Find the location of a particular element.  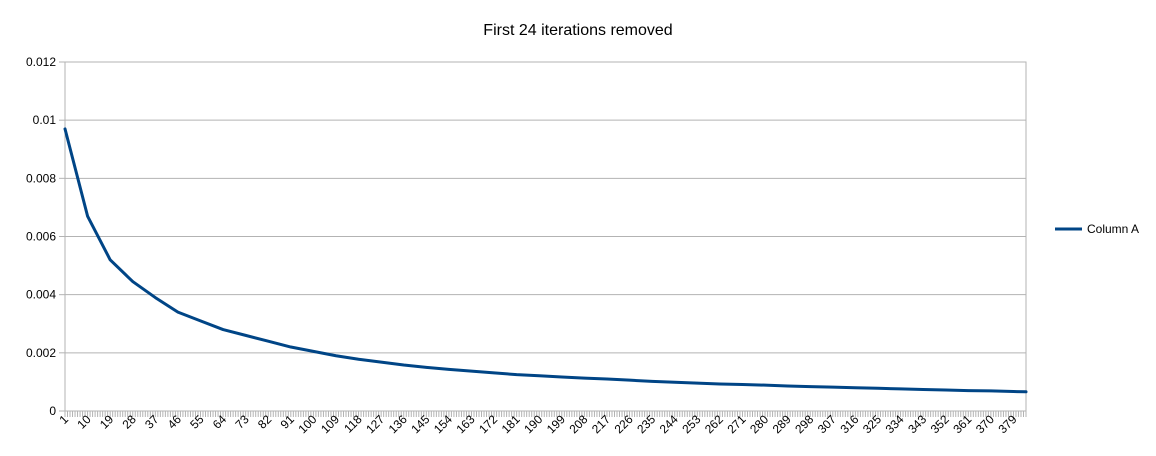

legend-label-column-a: Column A is located at coordinates (1113, 229).